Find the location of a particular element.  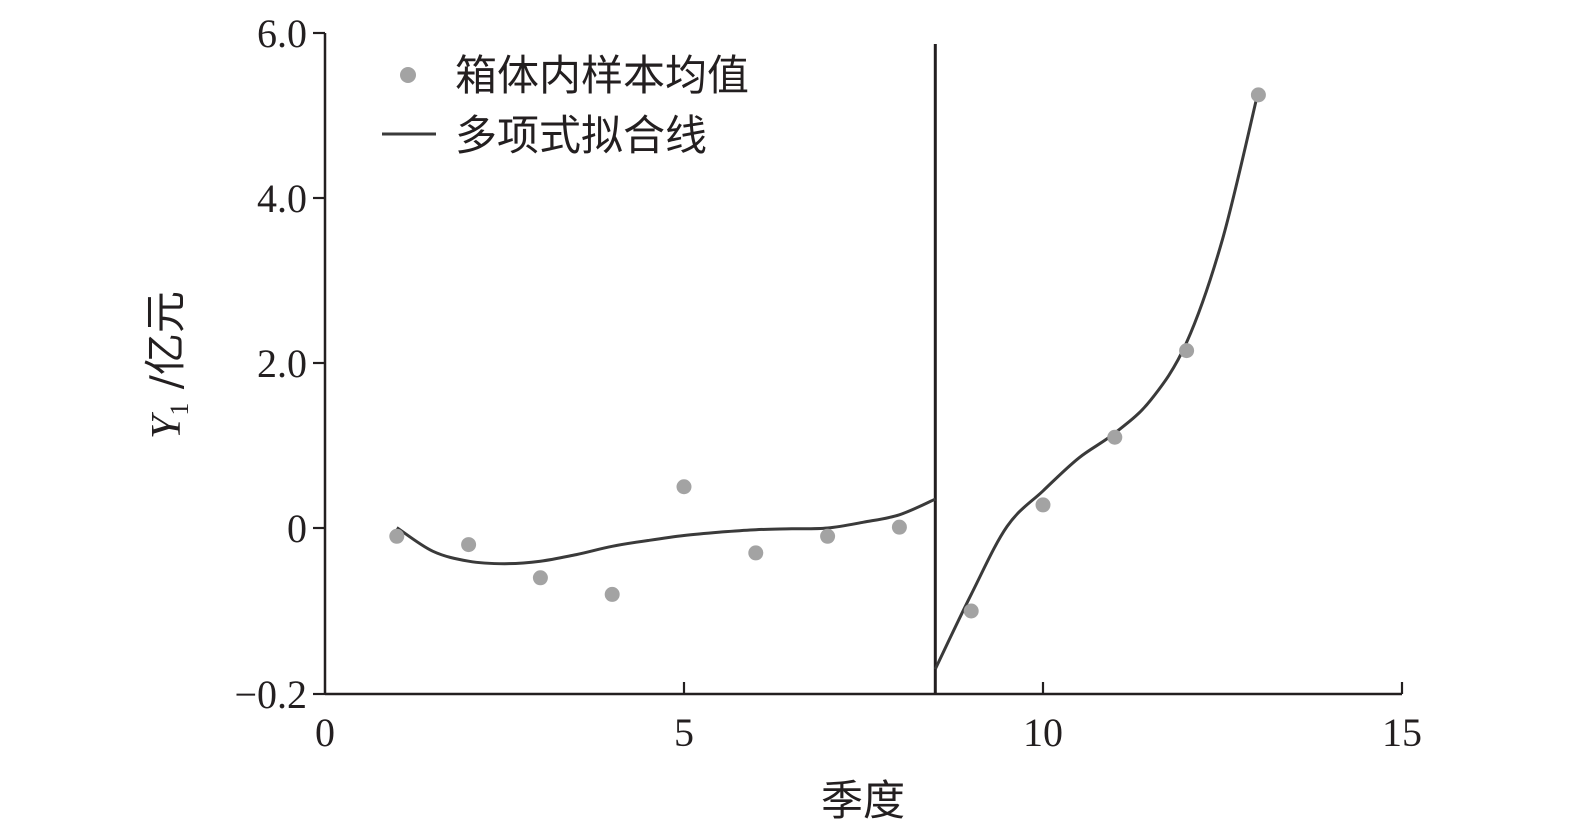

x-tick-label: 10 is located at coordinates (1043, 732).